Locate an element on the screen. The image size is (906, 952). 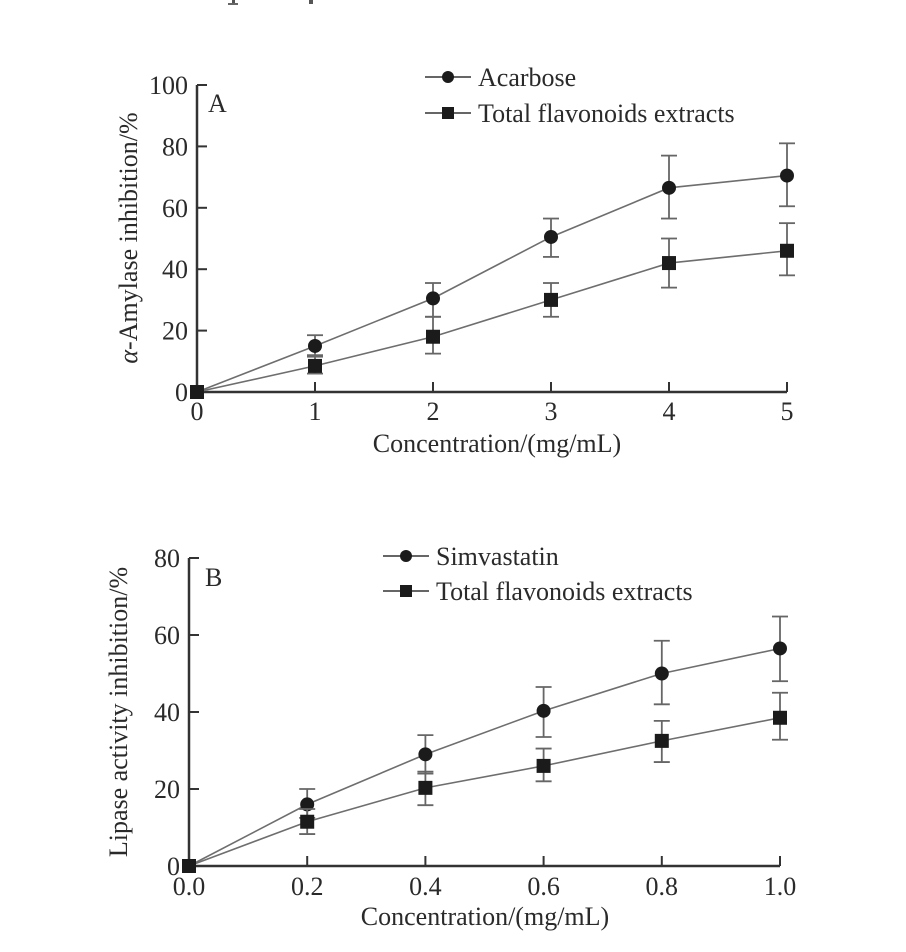
alpha-symbol: α is located at coordinates (128, 356).